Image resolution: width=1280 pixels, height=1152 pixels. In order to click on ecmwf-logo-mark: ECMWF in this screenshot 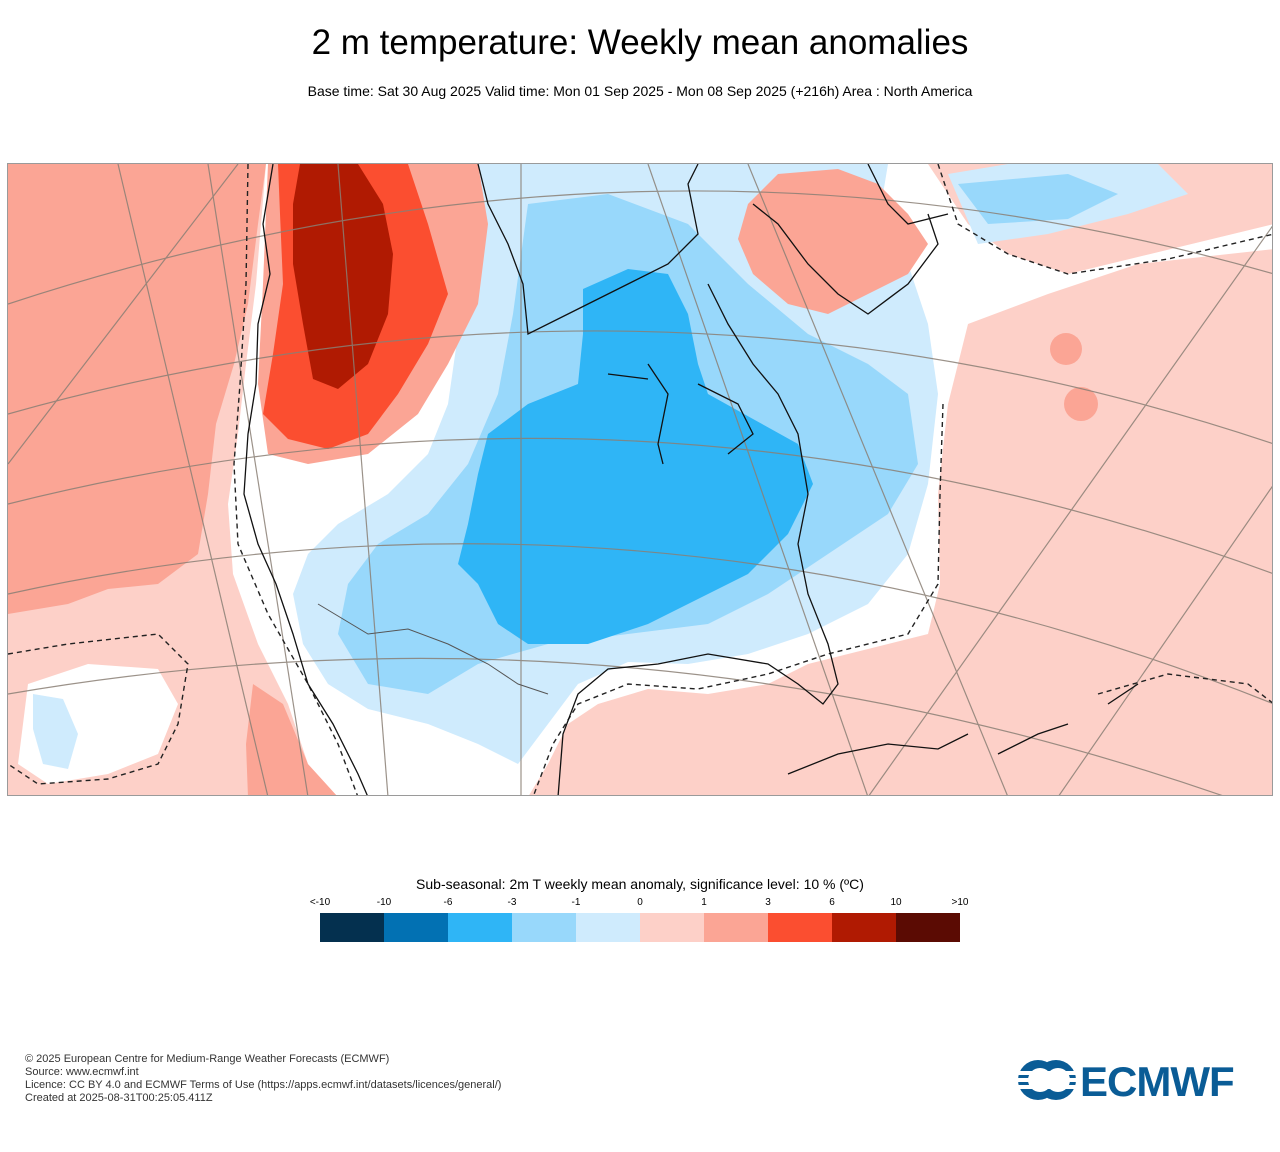, I will do `click(1125, 1081)`.